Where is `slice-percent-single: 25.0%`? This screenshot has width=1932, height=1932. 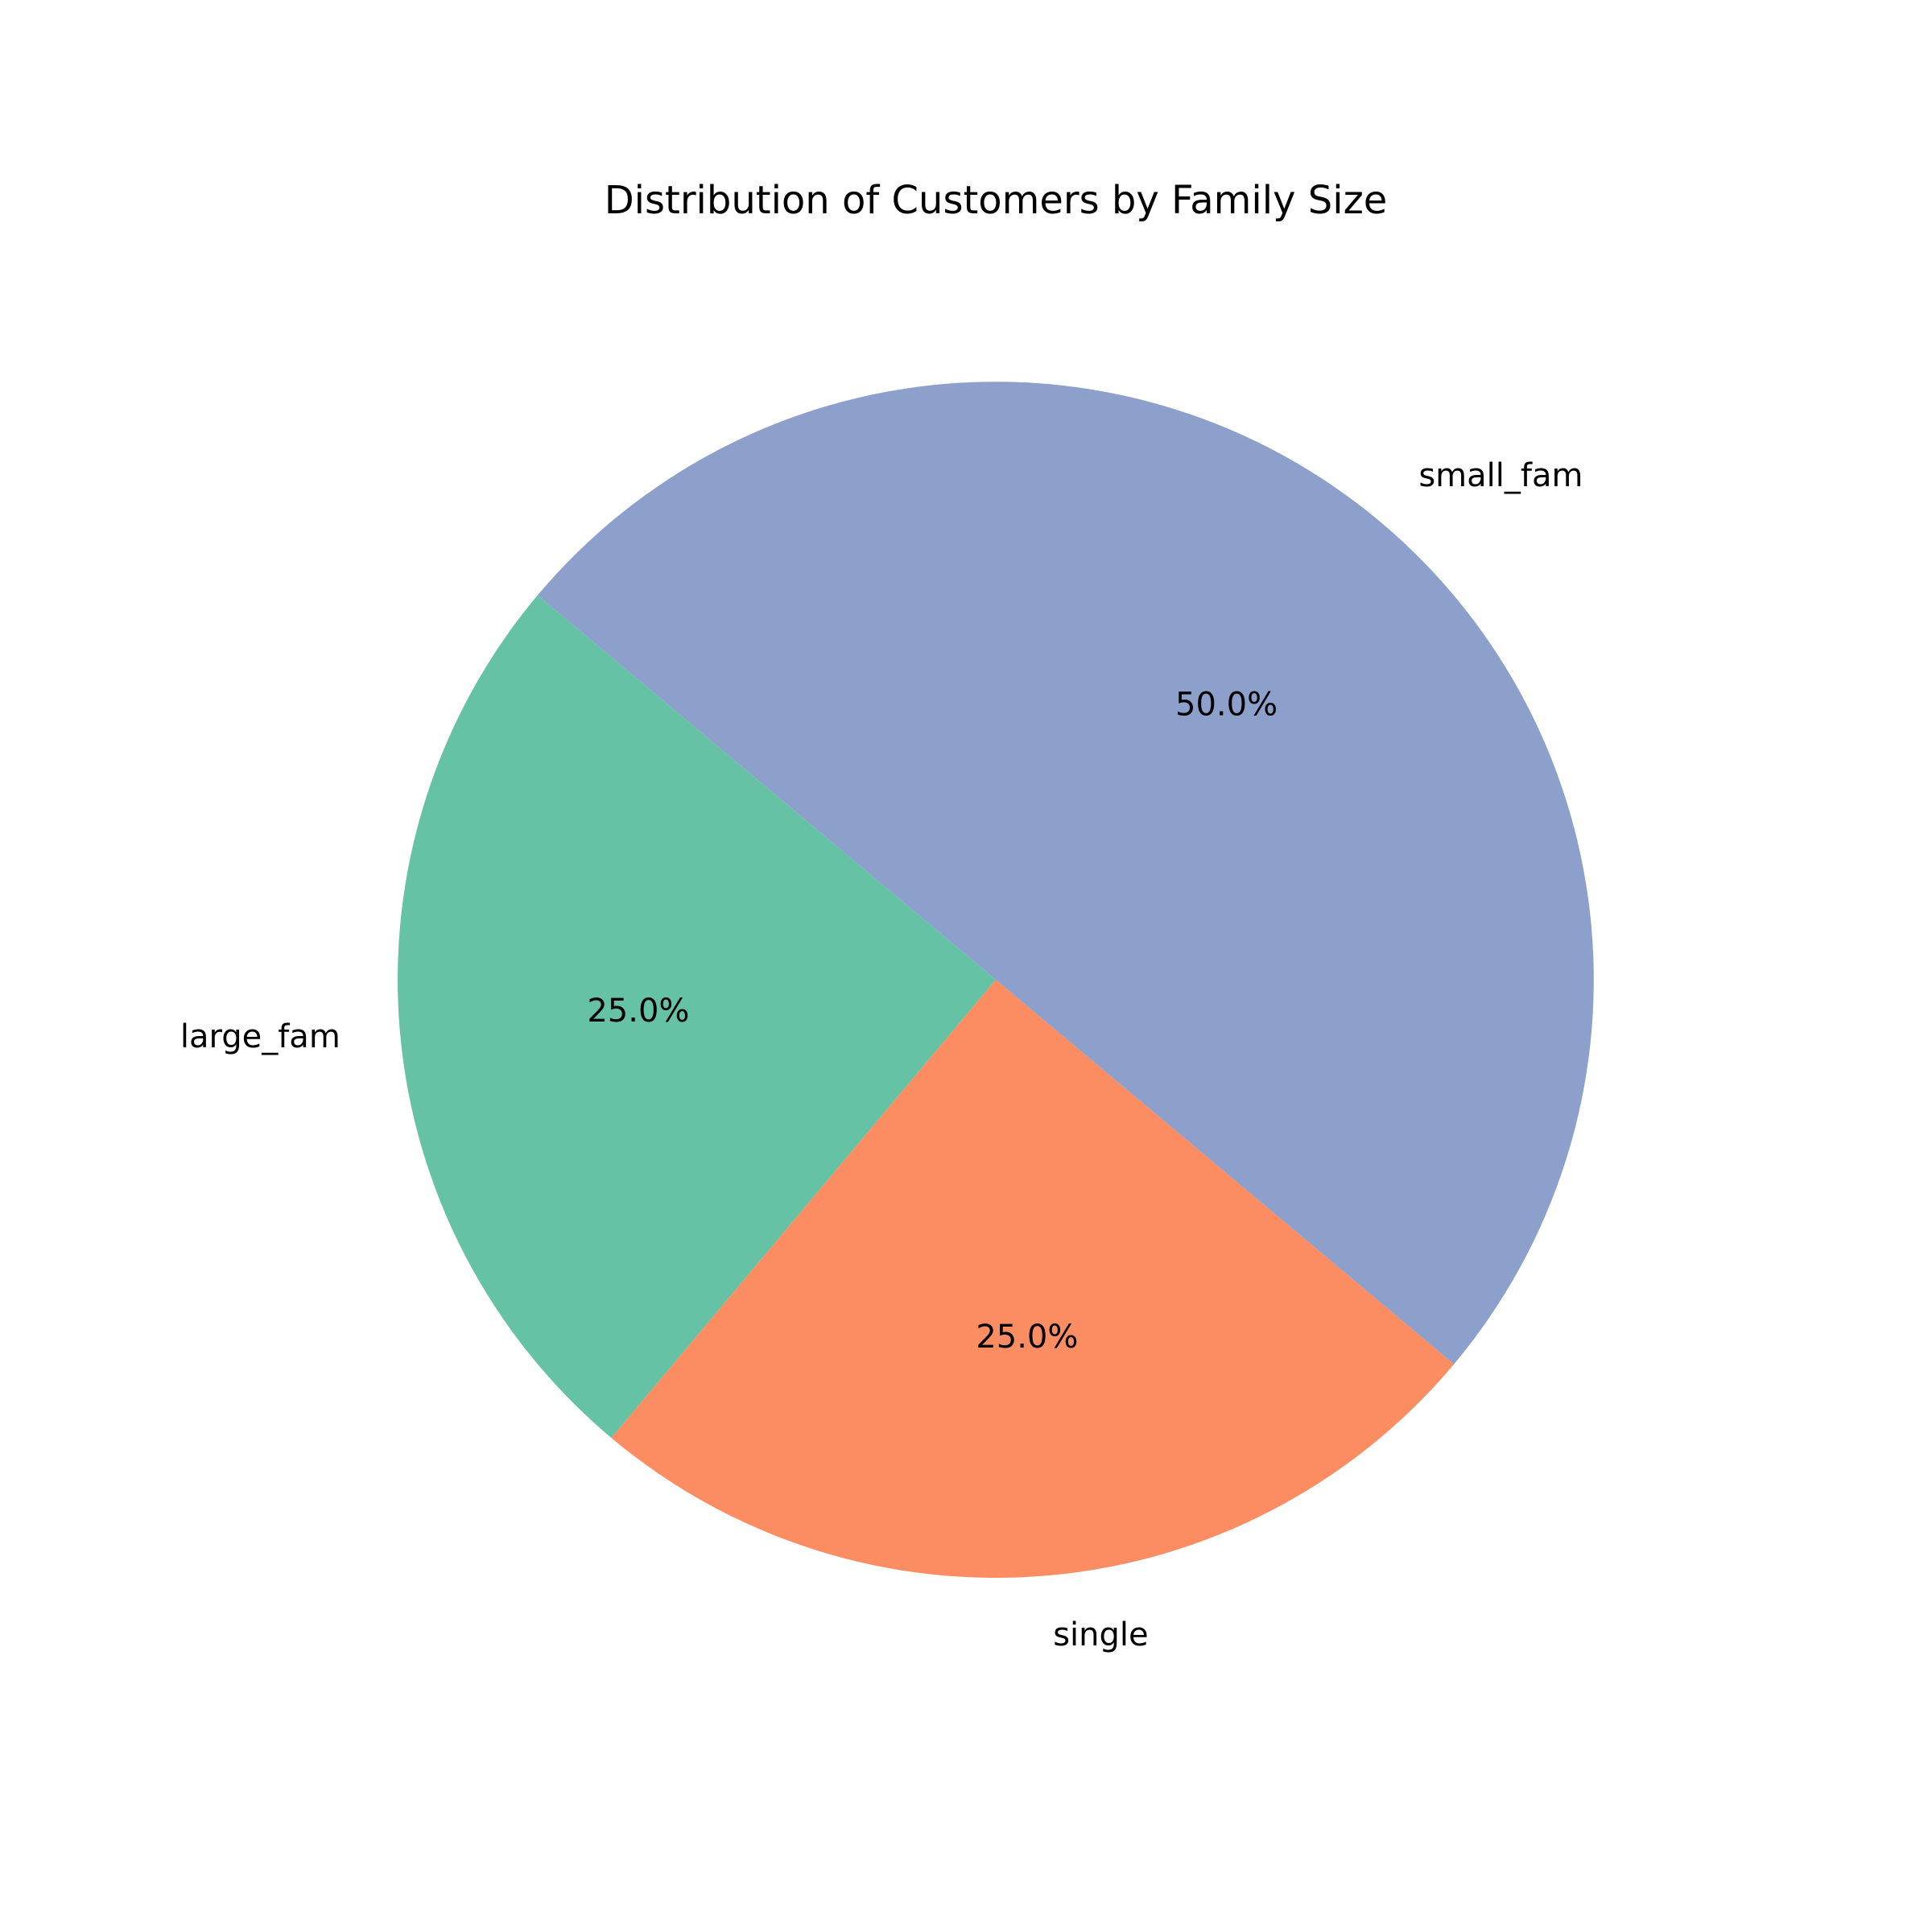 slice-percent-single: 25.0% is located at coordinates (1027, 1337).